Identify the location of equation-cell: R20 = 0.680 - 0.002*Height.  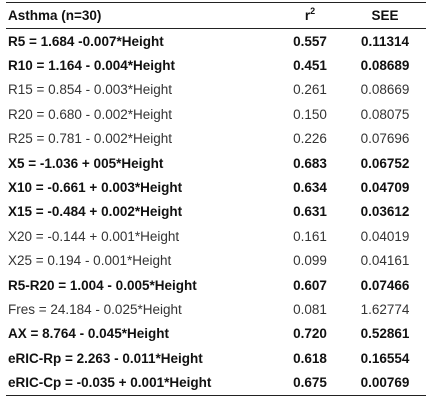
(90, 114).